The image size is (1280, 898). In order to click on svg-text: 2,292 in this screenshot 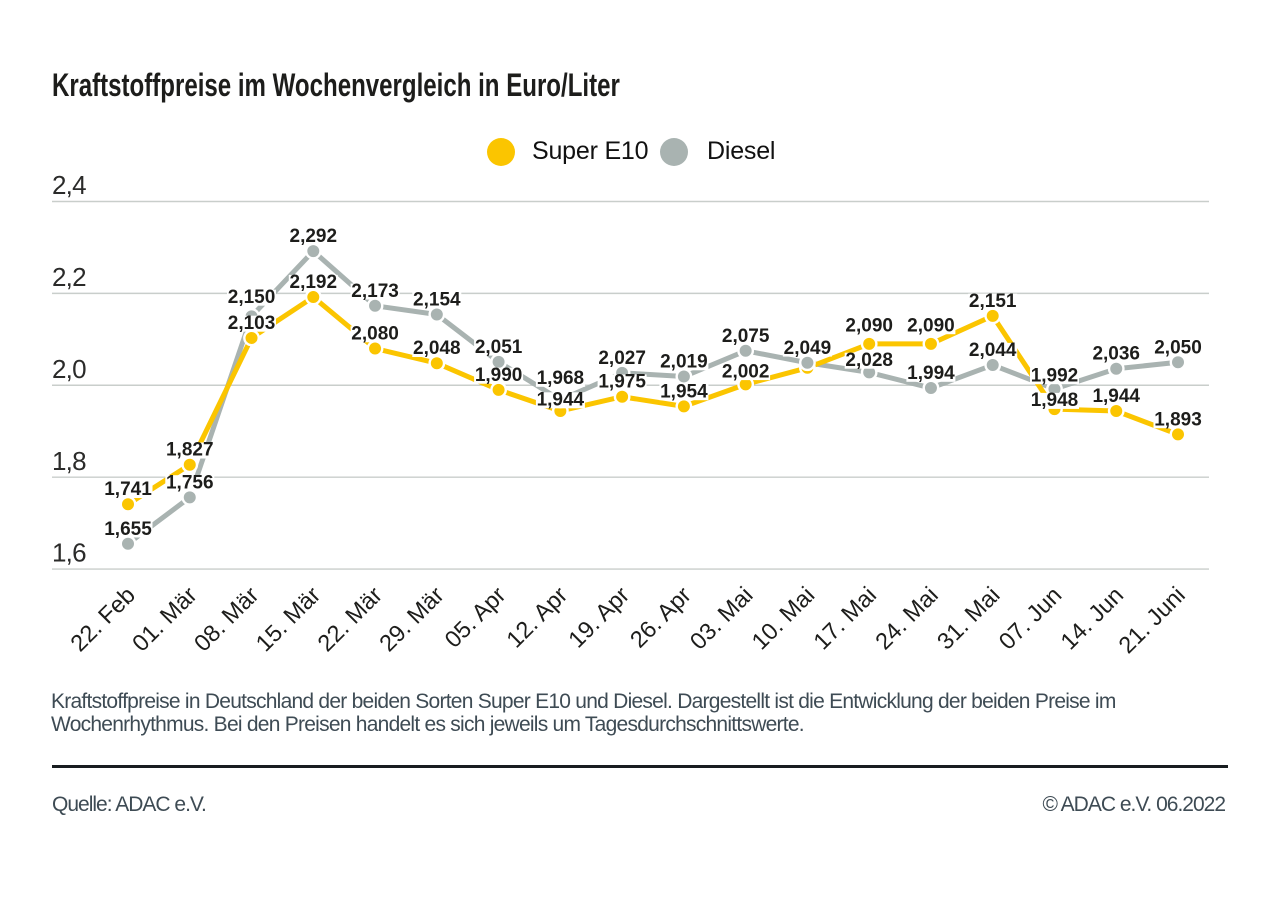, I will do `click(314, 236)`.